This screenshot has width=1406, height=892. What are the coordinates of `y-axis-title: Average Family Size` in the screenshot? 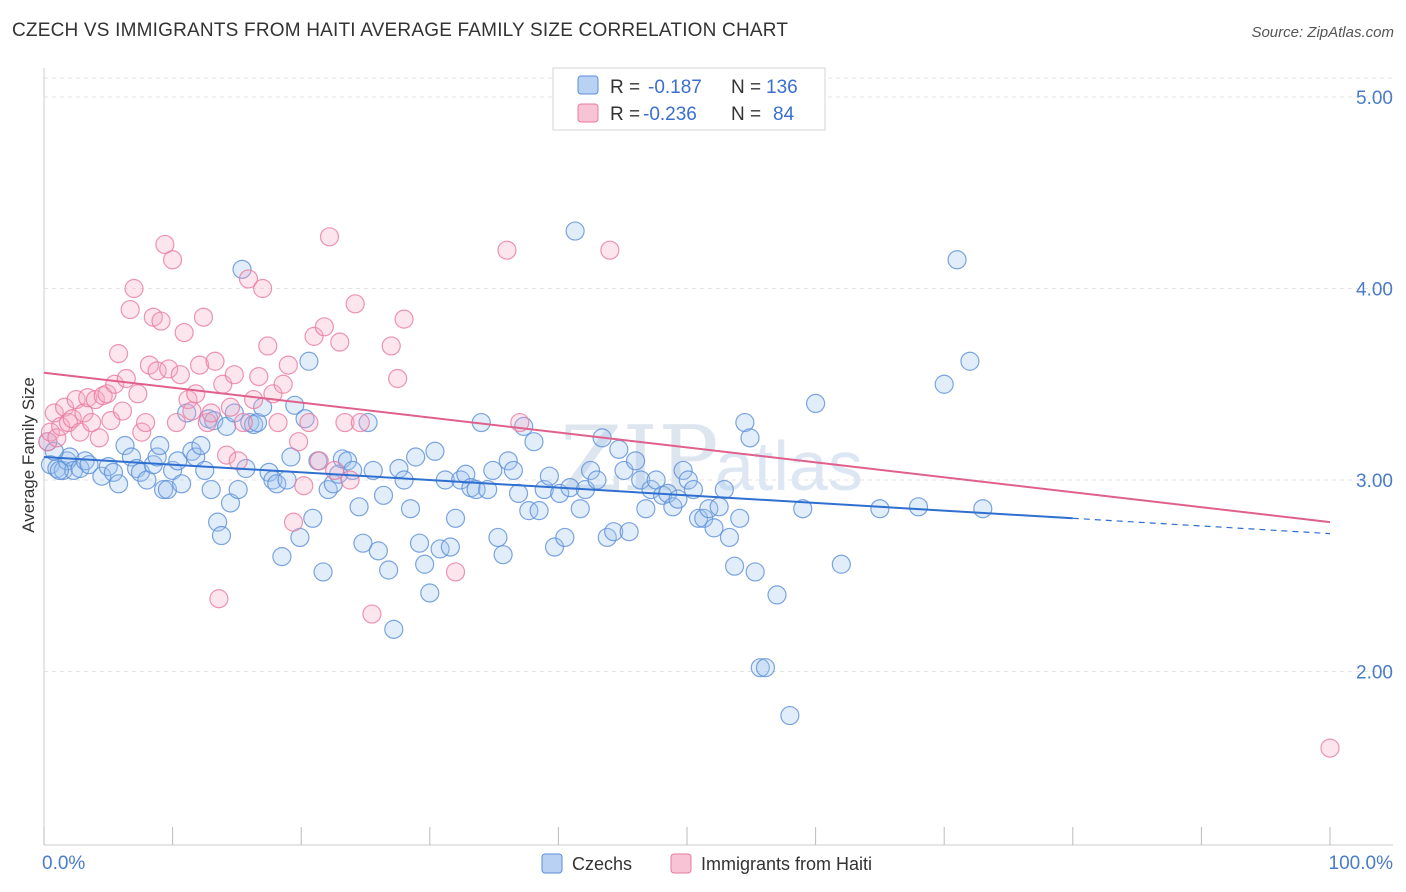 It's located at (28, 455).